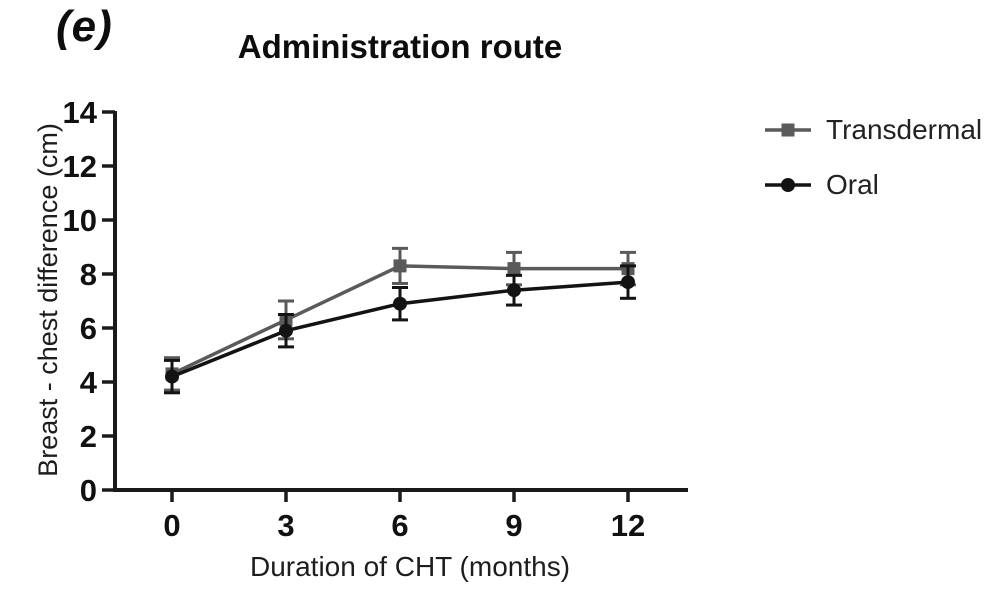 Image resolution: width=1008 pixels, height=613 pixels. What do you see at coordinates (285, 525) in the screenshot?
I see `x-tick-label: 3` at bounding box center [285, 525].